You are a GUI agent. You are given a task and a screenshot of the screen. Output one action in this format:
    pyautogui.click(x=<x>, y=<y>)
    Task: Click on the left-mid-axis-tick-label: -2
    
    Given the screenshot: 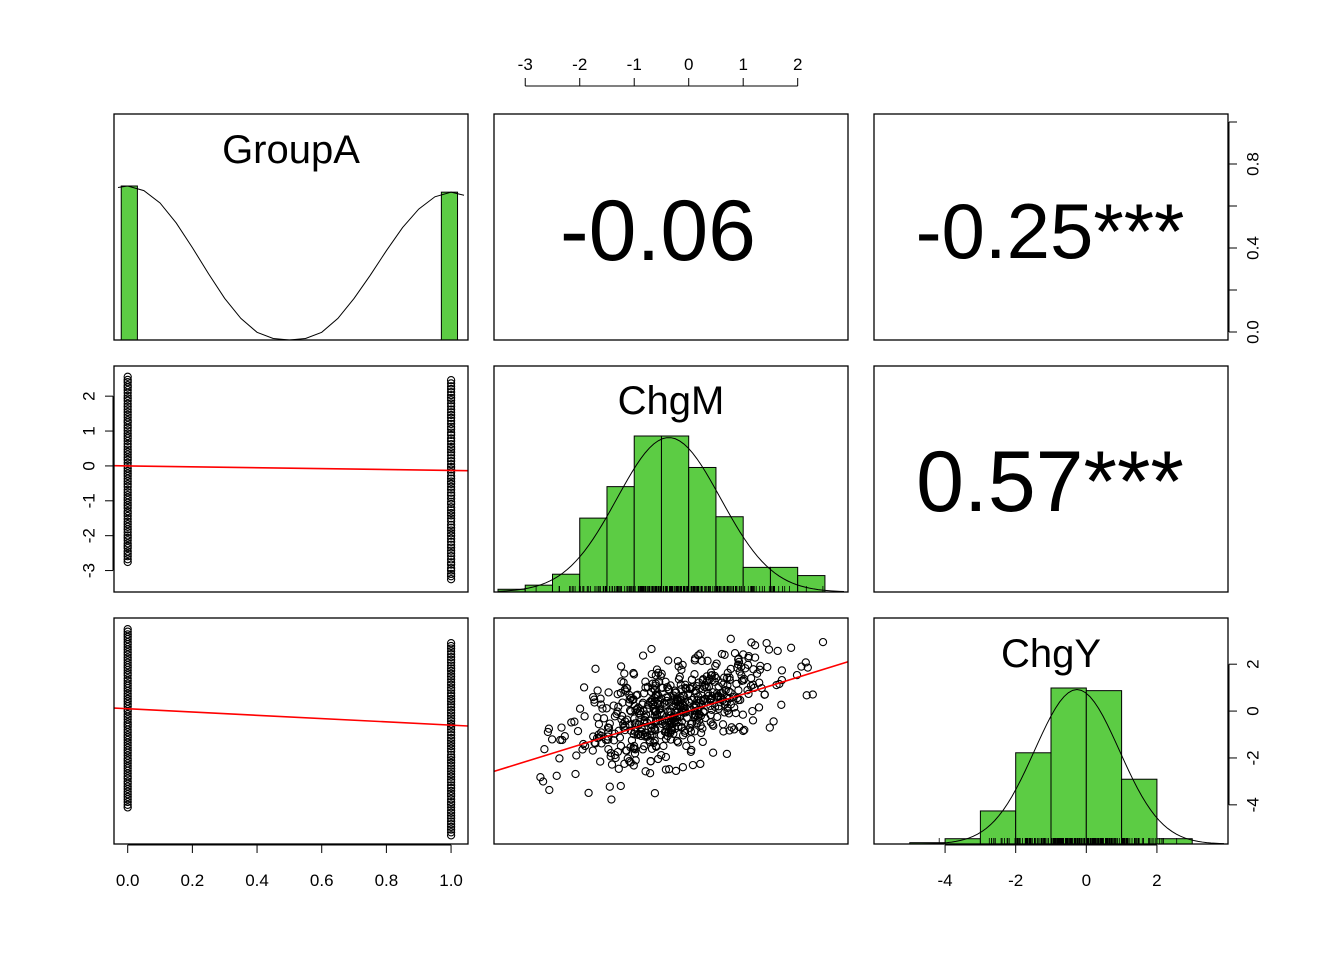 What is the action you would take?
    pyautogui.click(x=89, y=535)
    